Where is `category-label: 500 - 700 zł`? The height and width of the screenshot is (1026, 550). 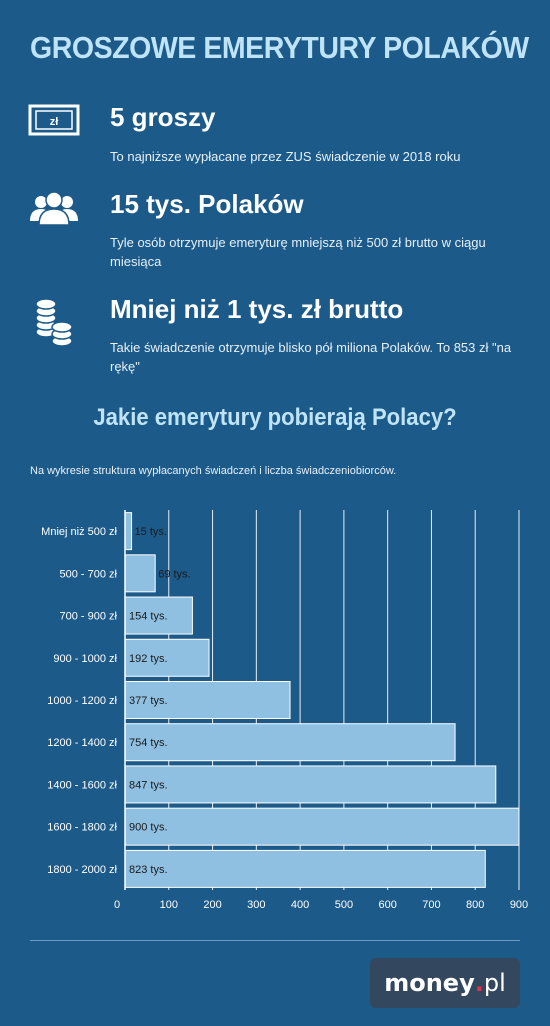
category-label: 500 - 700 zł is located at coordinates (89, 574).